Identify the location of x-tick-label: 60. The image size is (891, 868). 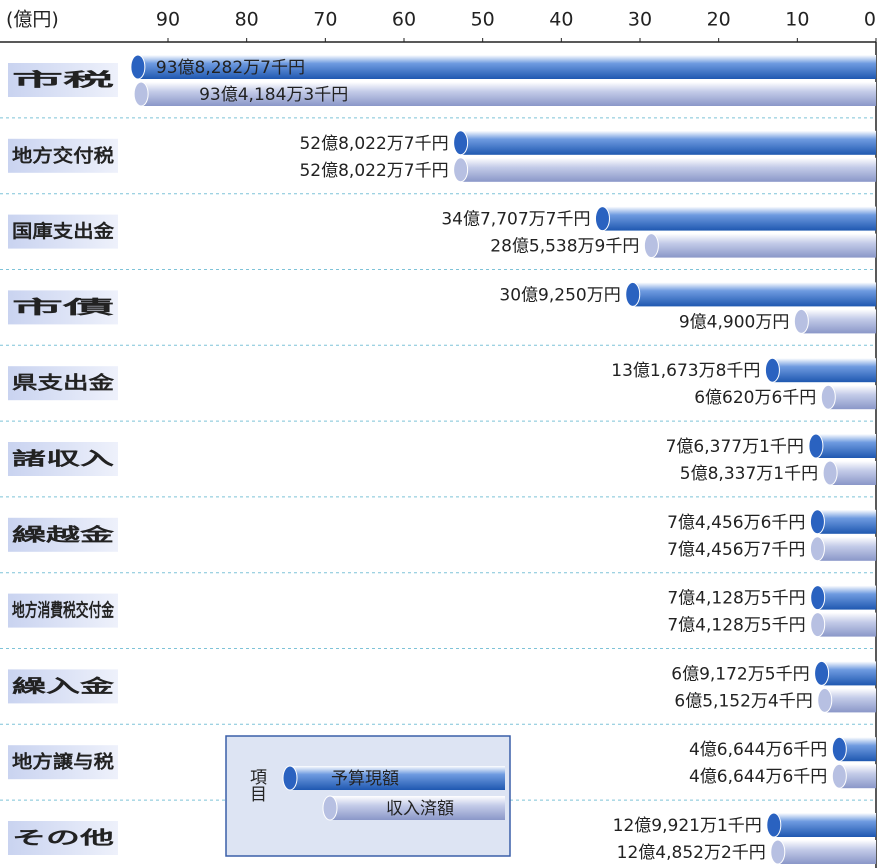
(404, 20).